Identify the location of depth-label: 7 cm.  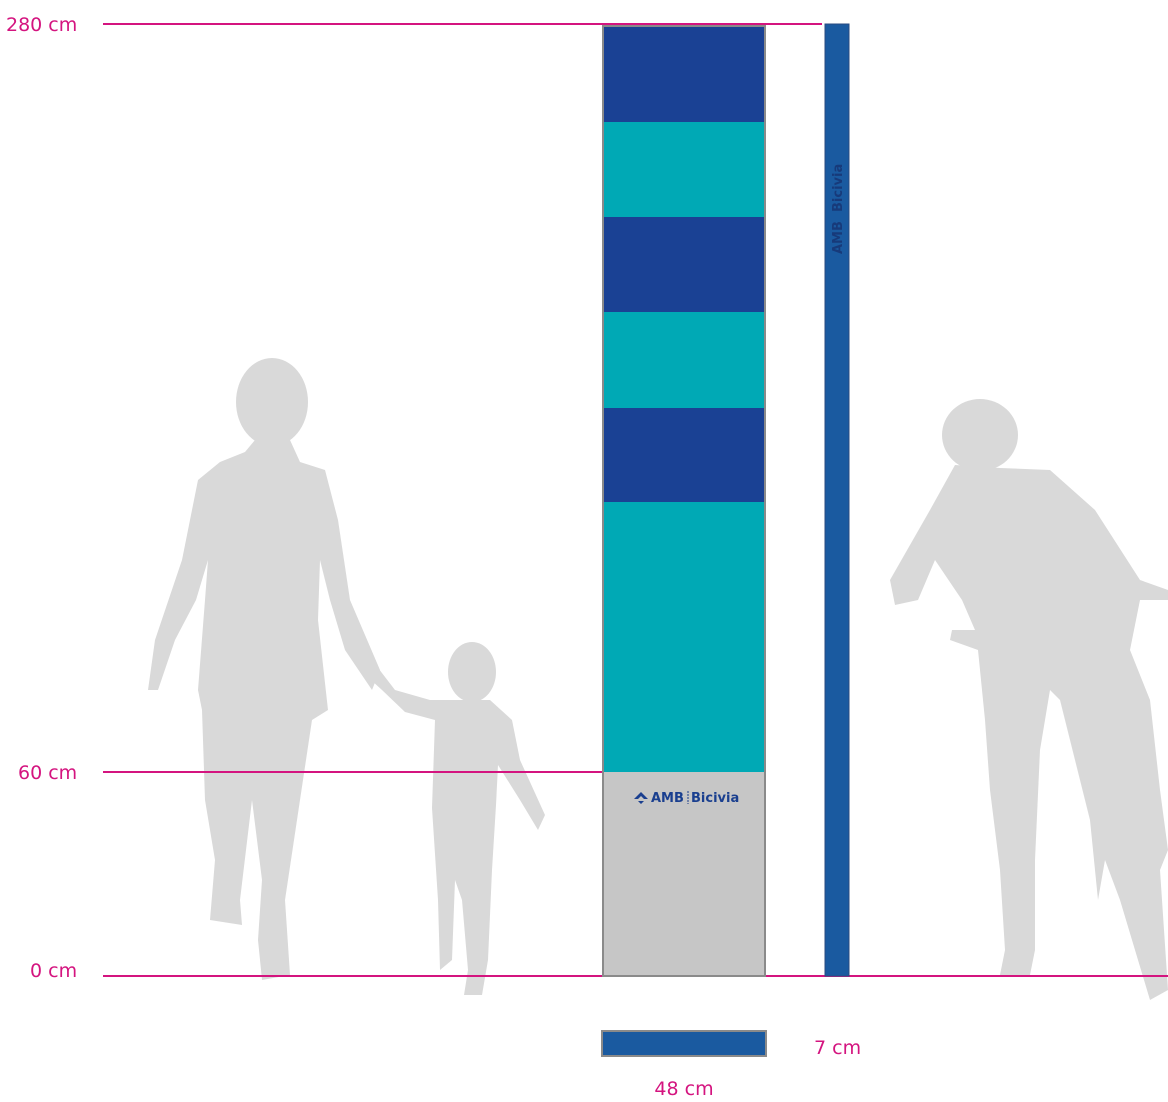
(837, 1048).